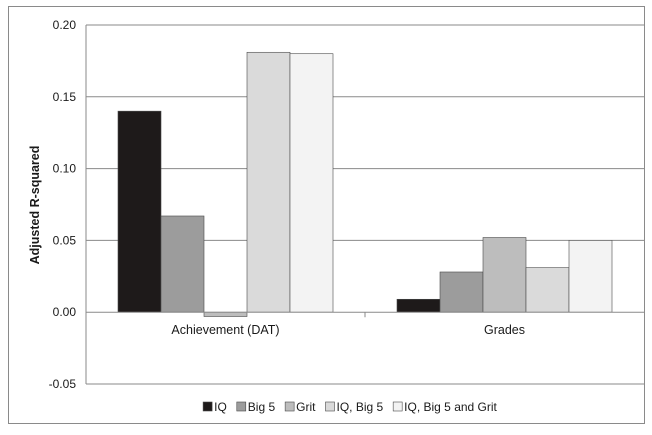 This screenshot has height=435, width=652. What do you see at coordinates (65, 169) in the screenshot?
I see `y-tick-label: 0.10` at bounding box center [65, 169].